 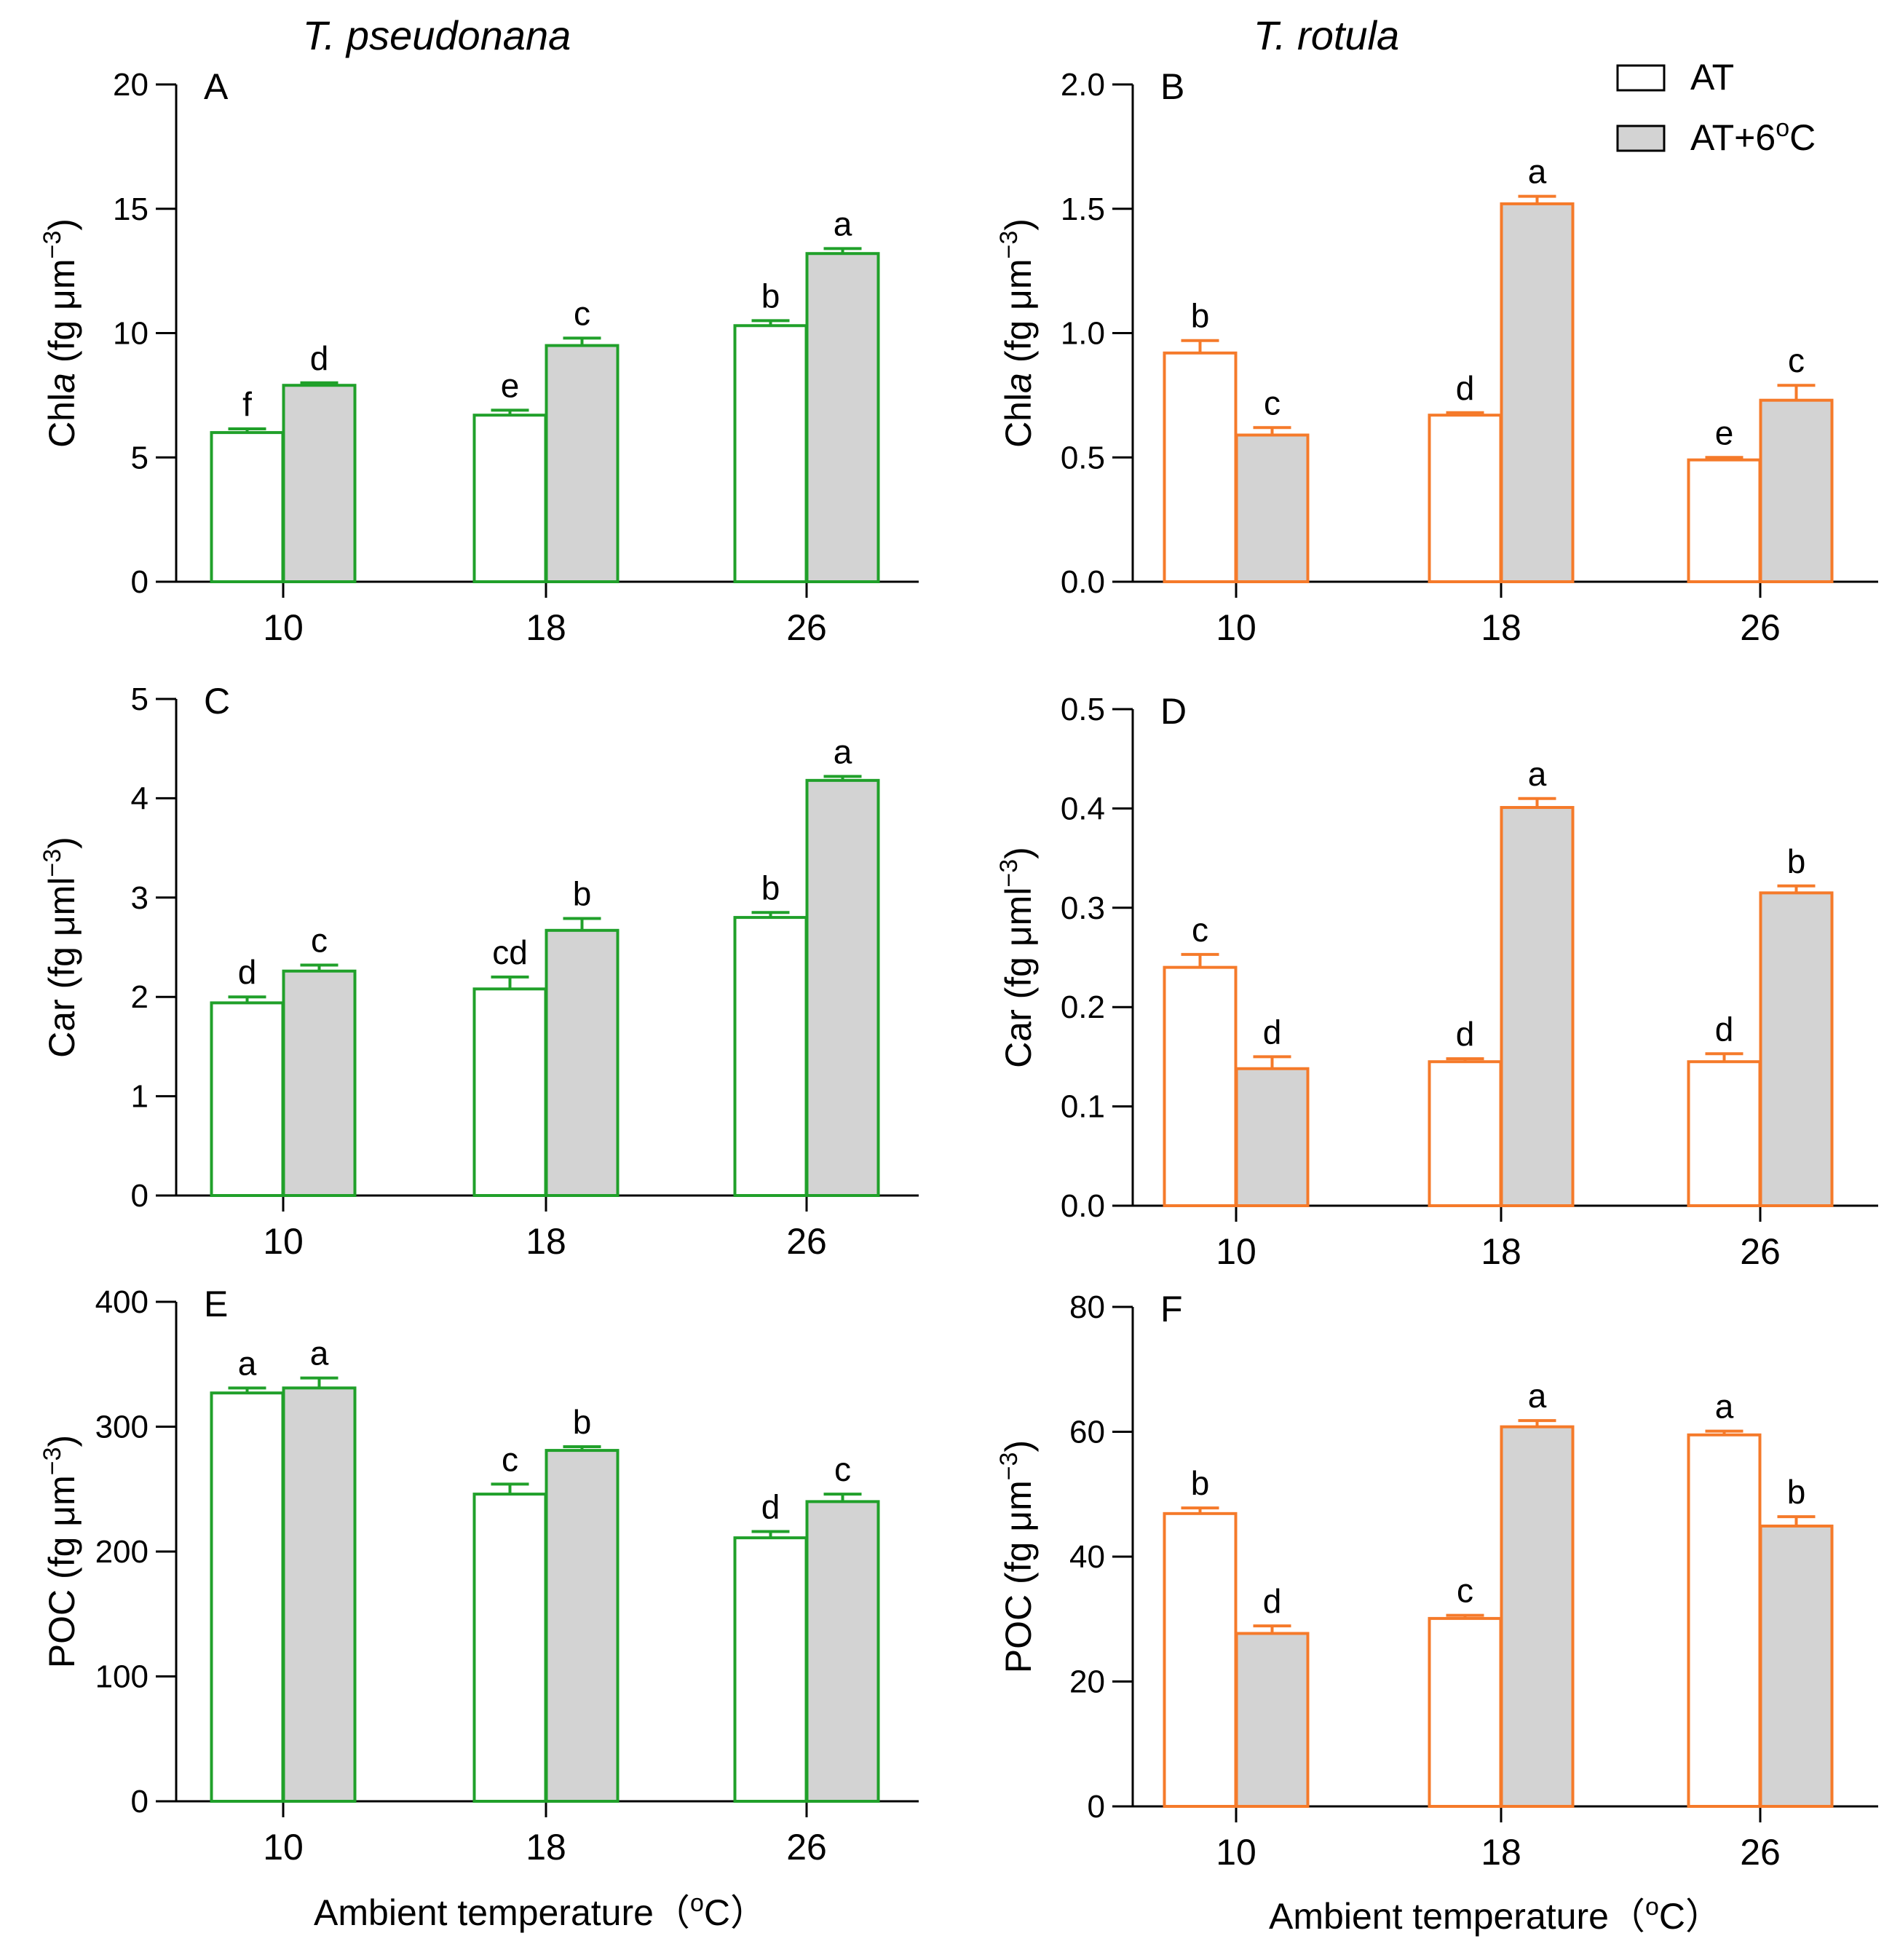 I want to click on panel-letter: C, so click(x=217, y=701).